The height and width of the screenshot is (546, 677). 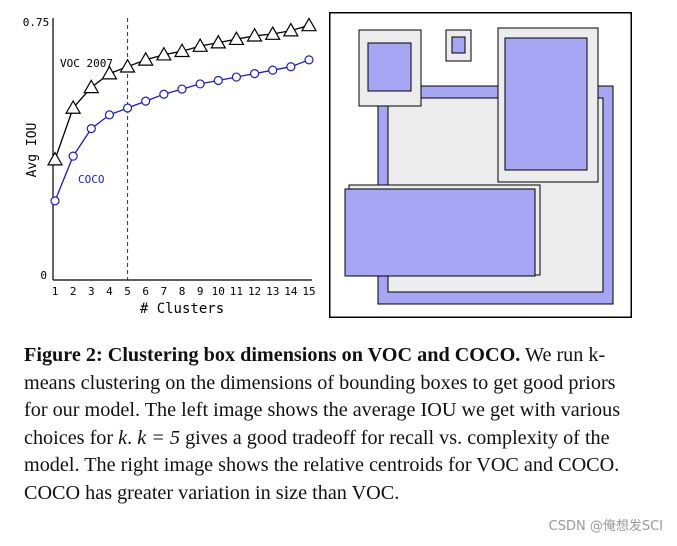 I want to click on x-tick-label: 15, so click(x=308, y=291).